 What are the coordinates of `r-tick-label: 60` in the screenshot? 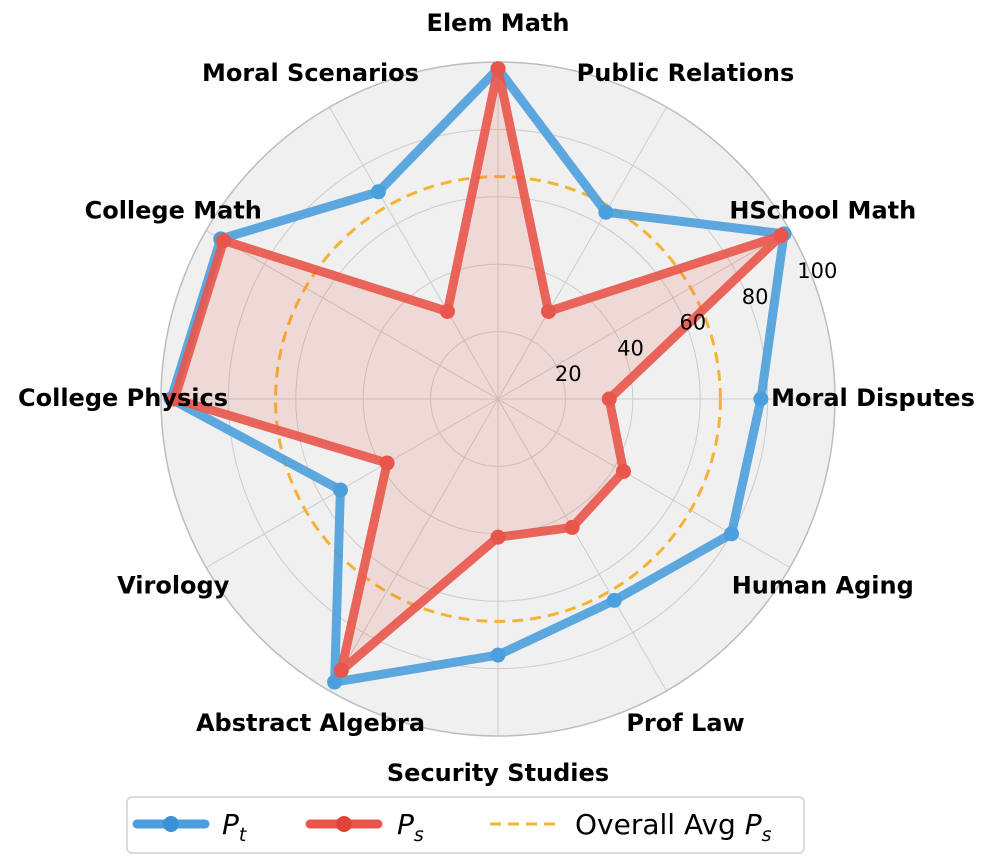 It's located at (692, 323).